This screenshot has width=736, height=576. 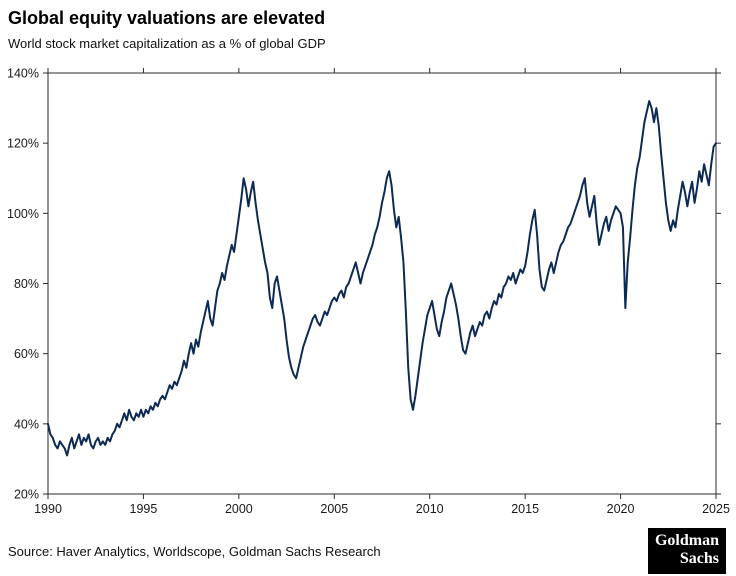 What do you see at coordinates (686, 540) in the screenshot?
I see `logo-line-1: Goldman` at bounding box center [686, 540].